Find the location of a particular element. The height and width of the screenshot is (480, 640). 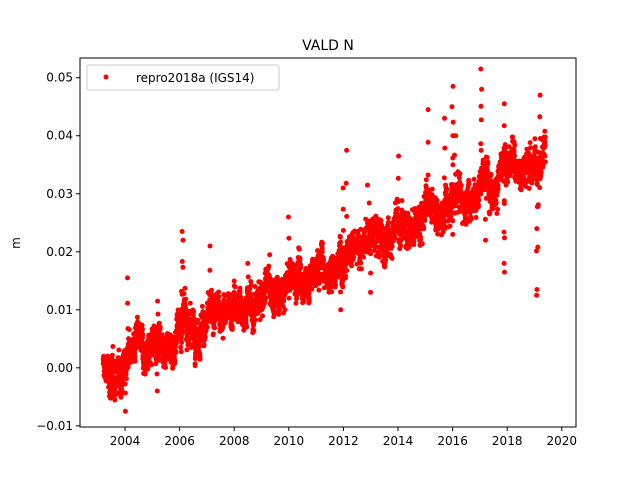

x-axis-ticks: 2004 2006 2008 2010 2012 2014 2016 2018 2020 is located at coordinates (343, 437).